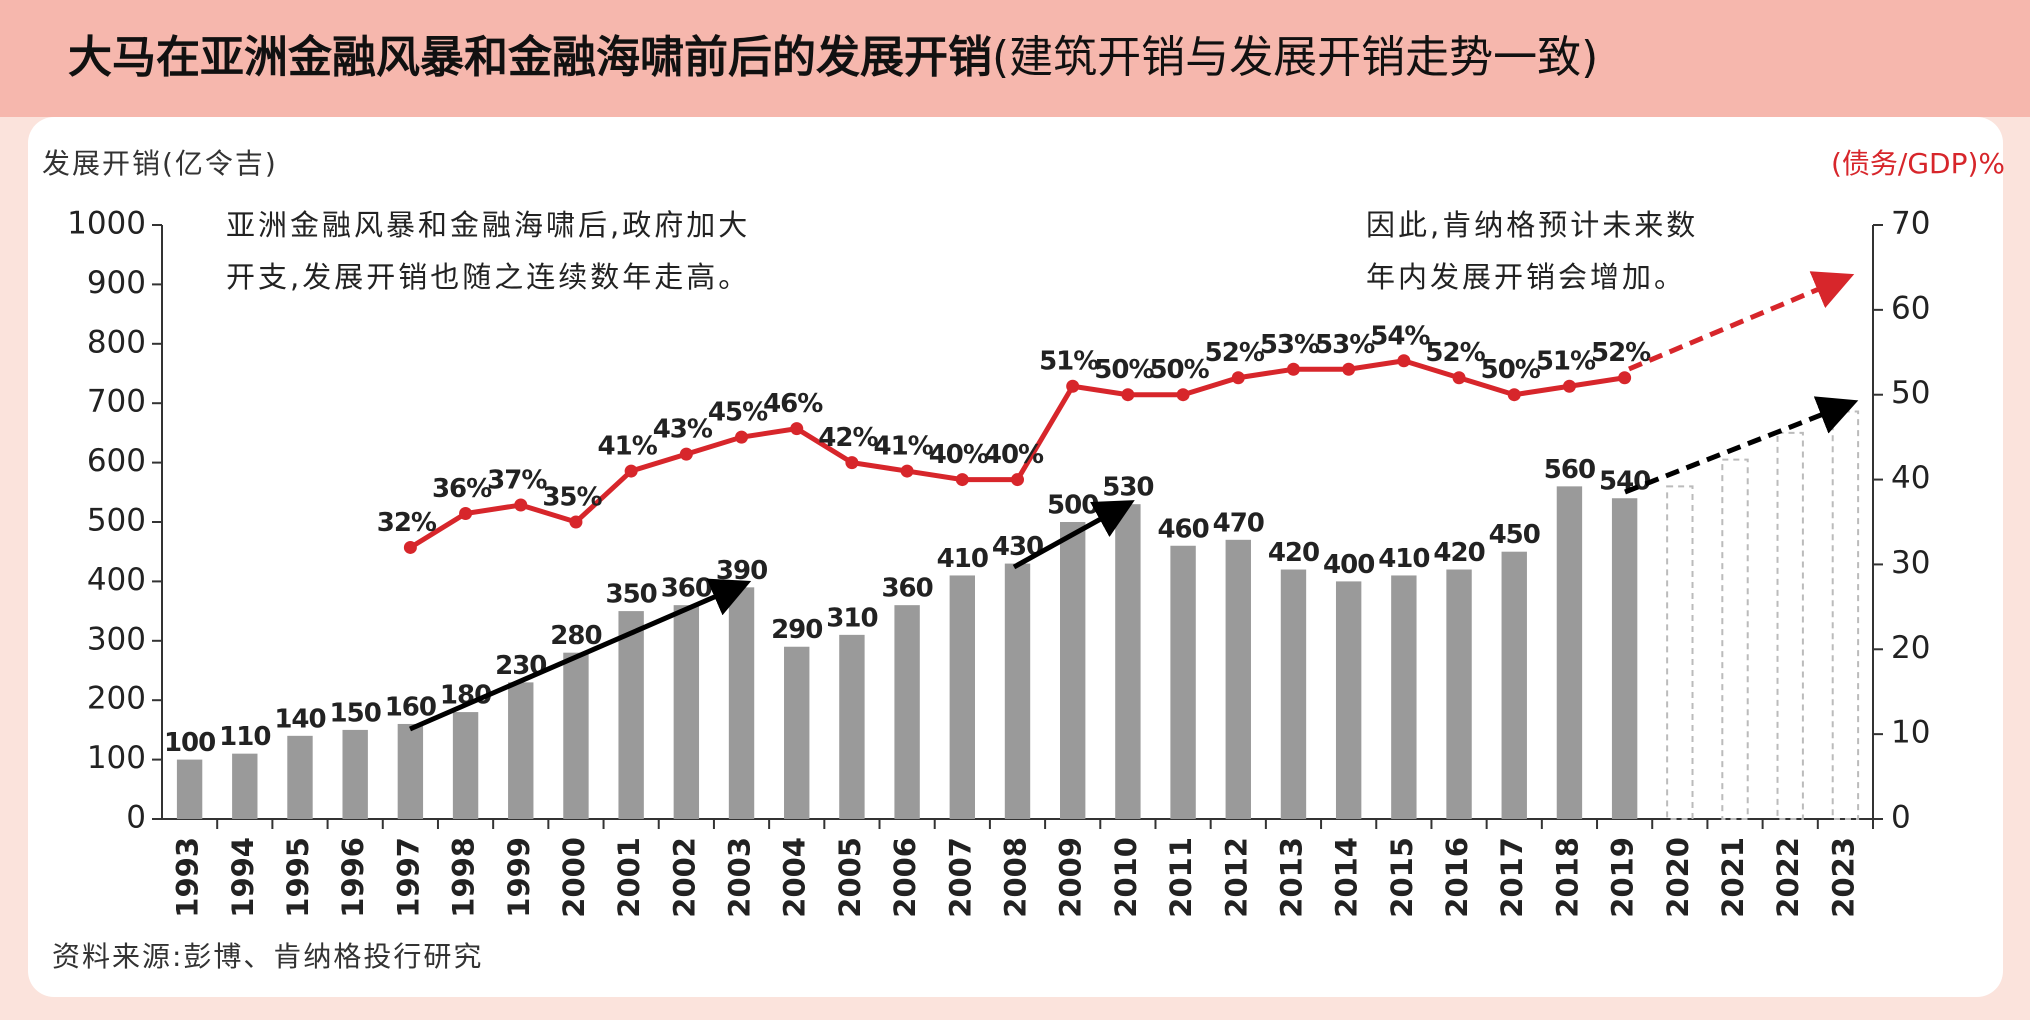 The image size is (2030, 1020). I want to click on x-tick-label: 2016, so click(1457, 877).